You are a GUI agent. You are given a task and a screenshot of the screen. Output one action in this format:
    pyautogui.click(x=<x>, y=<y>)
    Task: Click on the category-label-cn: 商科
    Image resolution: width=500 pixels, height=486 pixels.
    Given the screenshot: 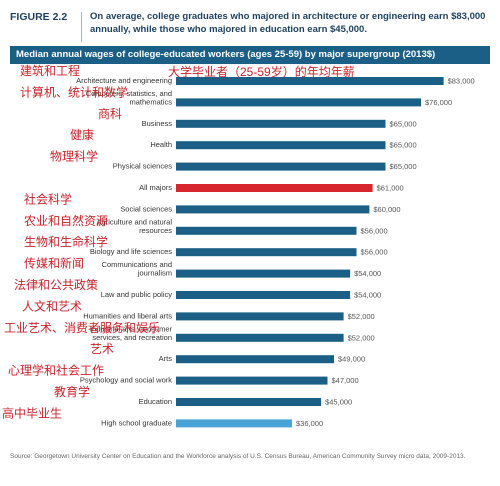 What is the action you would take?
    pyautogui.click(x=110, y=113)
    